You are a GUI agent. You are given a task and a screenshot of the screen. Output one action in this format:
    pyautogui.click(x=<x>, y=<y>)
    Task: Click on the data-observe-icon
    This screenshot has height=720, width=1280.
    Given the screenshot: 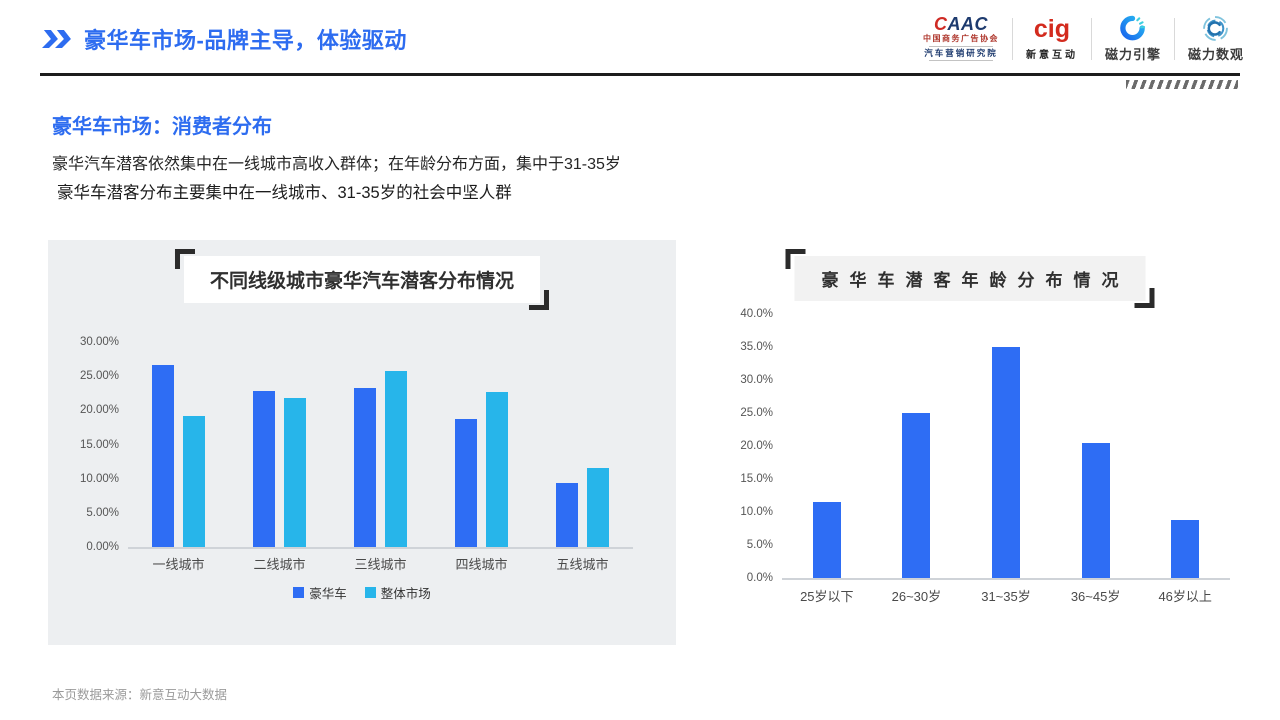 What is the action you would take?
    pyautogui.click(x=1216, y=28)
    